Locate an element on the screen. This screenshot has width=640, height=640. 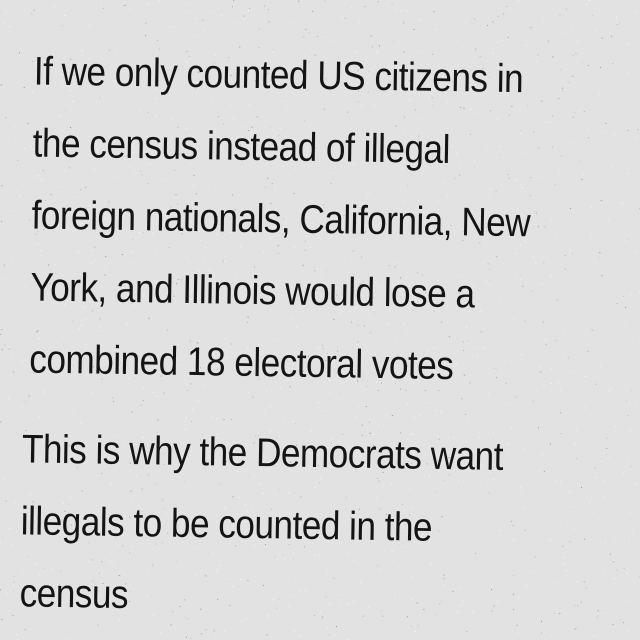
paragraph-1-line: York, and Illinois would lose a is located at coordinates (252, 291).